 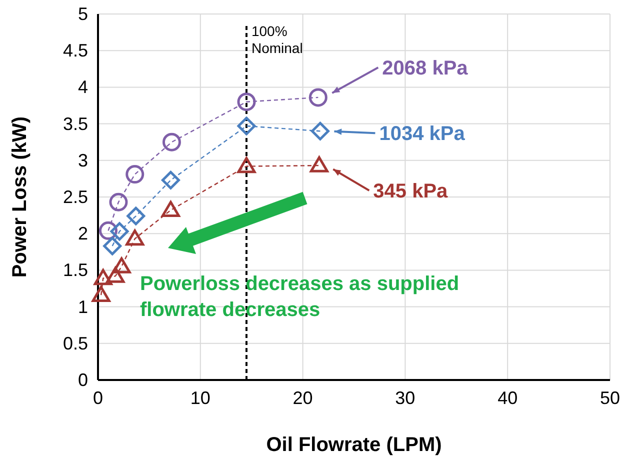 I want to click on y-tick-label: 0, so click(x=83, y=380).